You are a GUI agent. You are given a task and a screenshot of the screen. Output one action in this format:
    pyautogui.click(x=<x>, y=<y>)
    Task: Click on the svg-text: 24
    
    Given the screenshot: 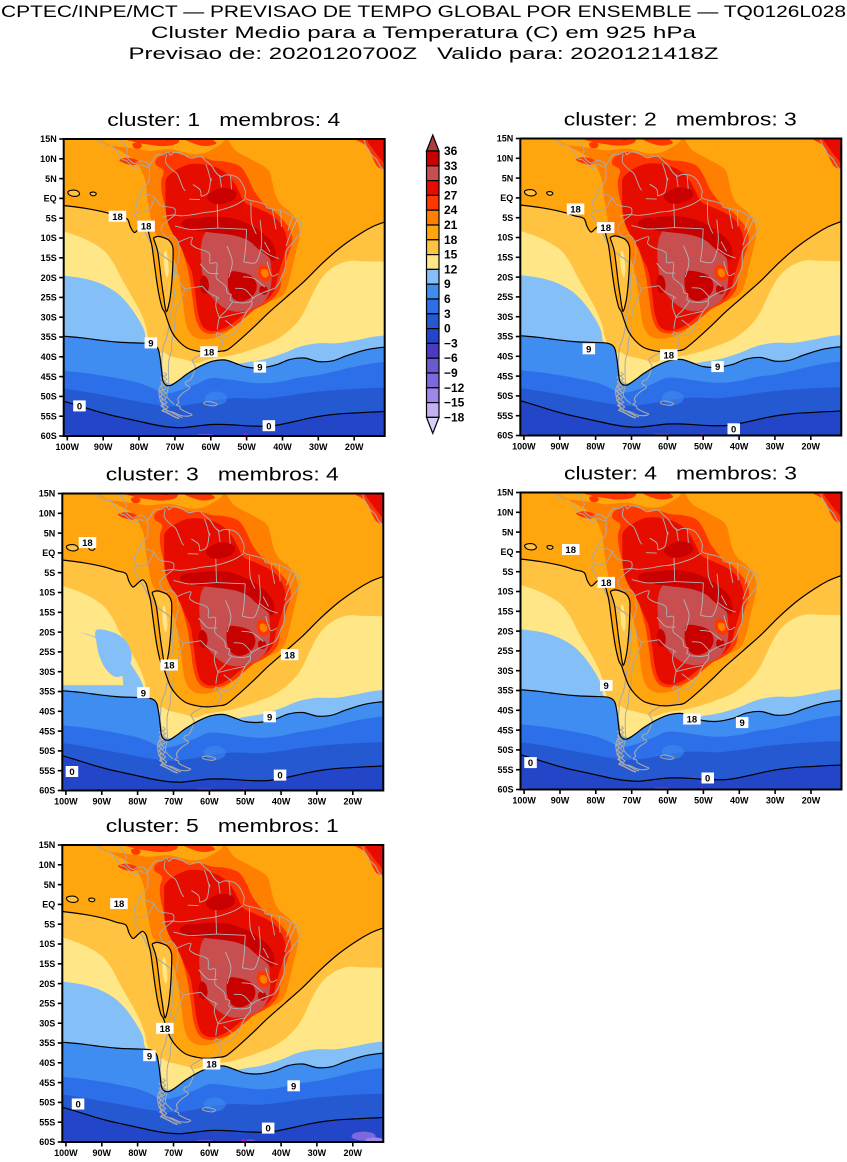 What is the action you would take?
    pyautogui.click(x=451, y=210)
    